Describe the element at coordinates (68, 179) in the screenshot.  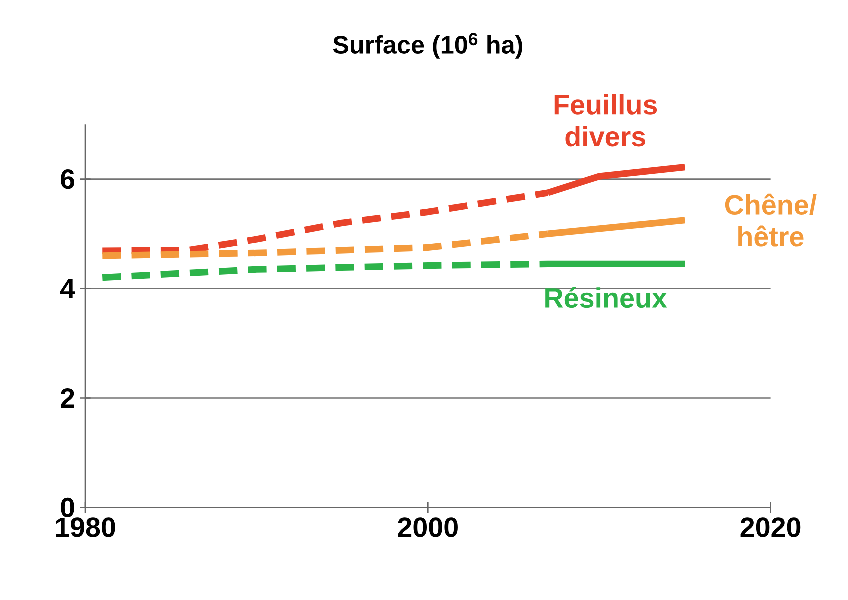
I see `y-tick-label: 6` at that location.